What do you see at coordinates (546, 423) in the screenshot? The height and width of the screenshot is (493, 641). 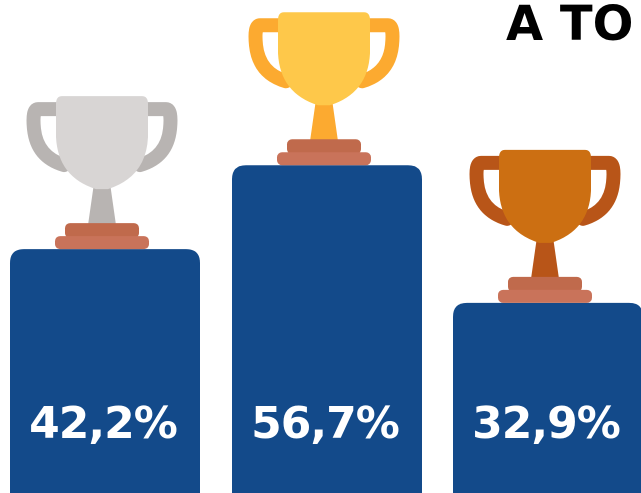 I see `value-label: 32,9%` at bounding box center [546, 423].